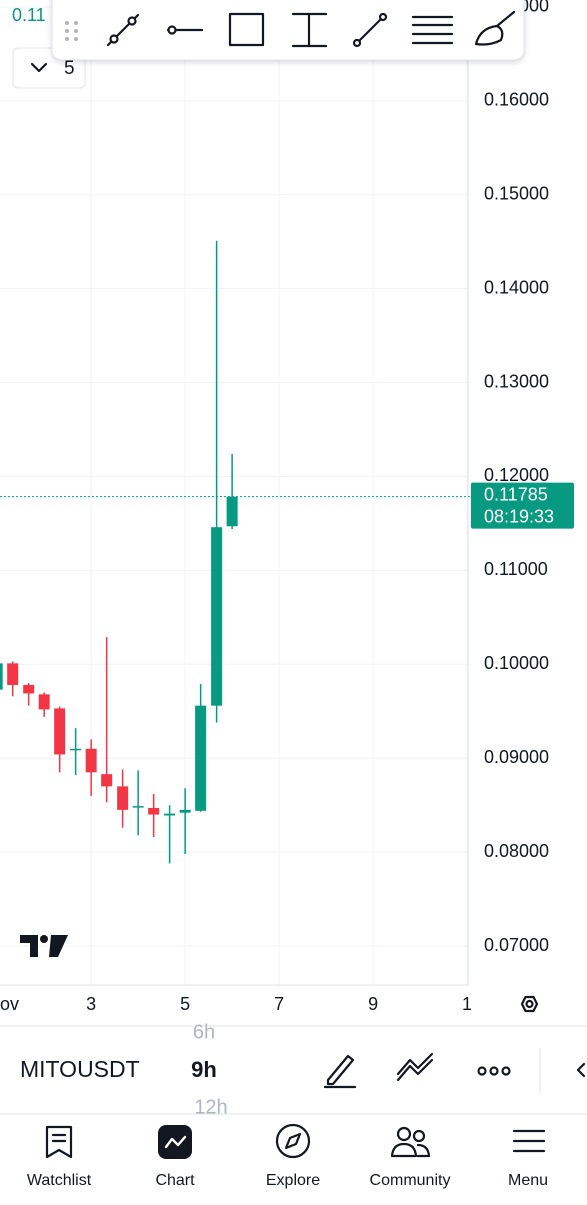 The height and width of the screenshot is (1205, 587). What do you see at coordinates (44, 946) in the screenshot?
I see `logo` at bounding box center [44, 946].